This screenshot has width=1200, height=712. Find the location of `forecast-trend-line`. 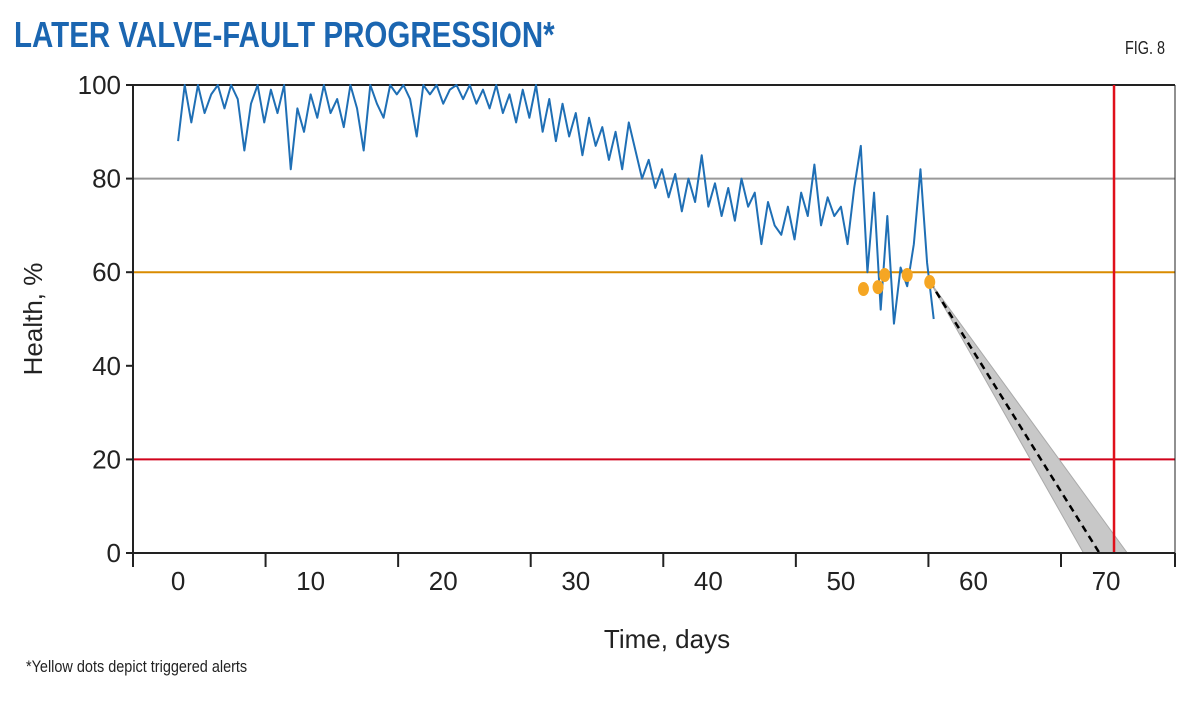

forecast-trend-line is located at coordinates (1014, 417).